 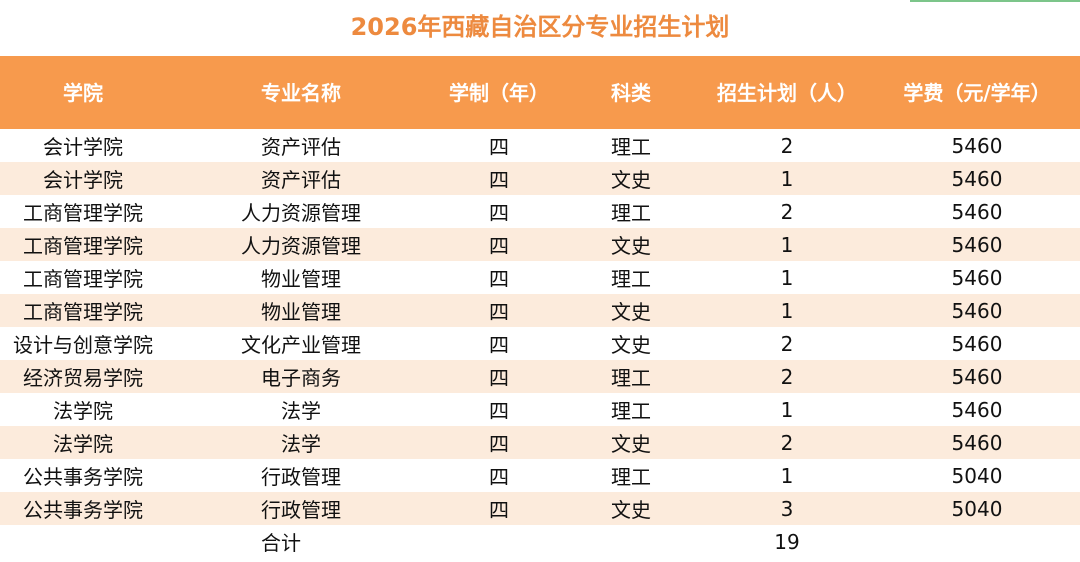 I want to click on page-title: 2026年西藏自治区分专业招生计划, so click(x=540, y=27).